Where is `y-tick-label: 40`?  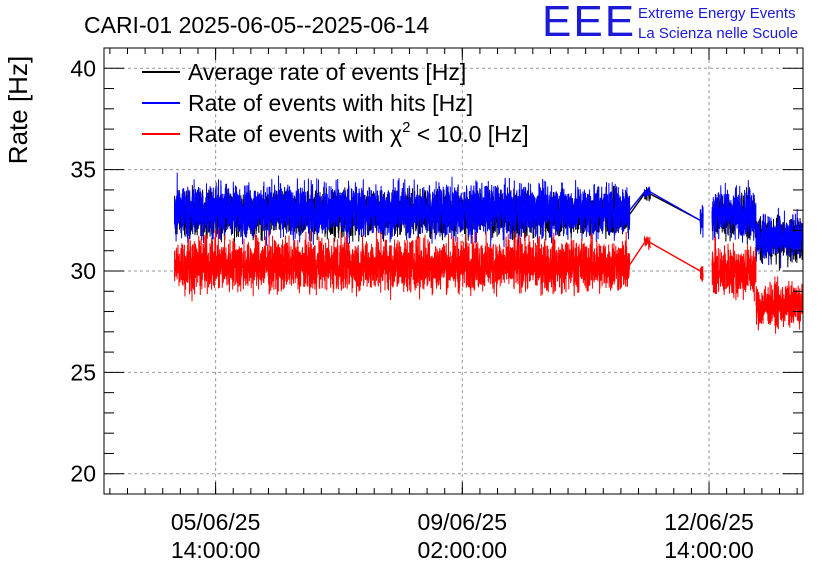 y-tick-label: 40 is located at coordinates (83, 68).